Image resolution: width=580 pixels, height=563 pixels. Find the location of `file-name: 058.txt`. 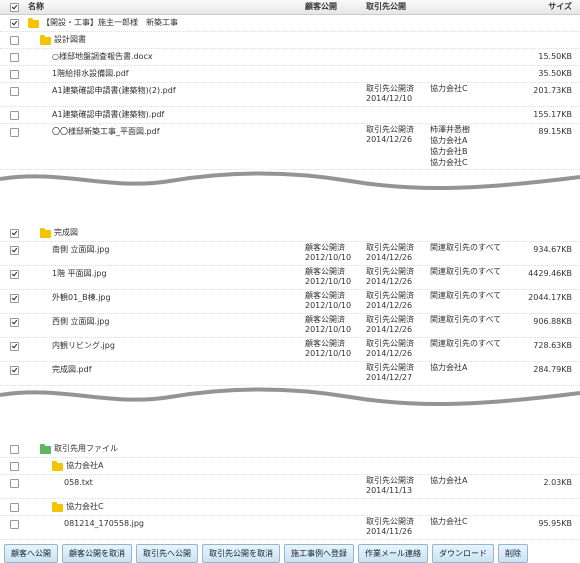

file-name: 058.txt is located at coordinates (78, 482).